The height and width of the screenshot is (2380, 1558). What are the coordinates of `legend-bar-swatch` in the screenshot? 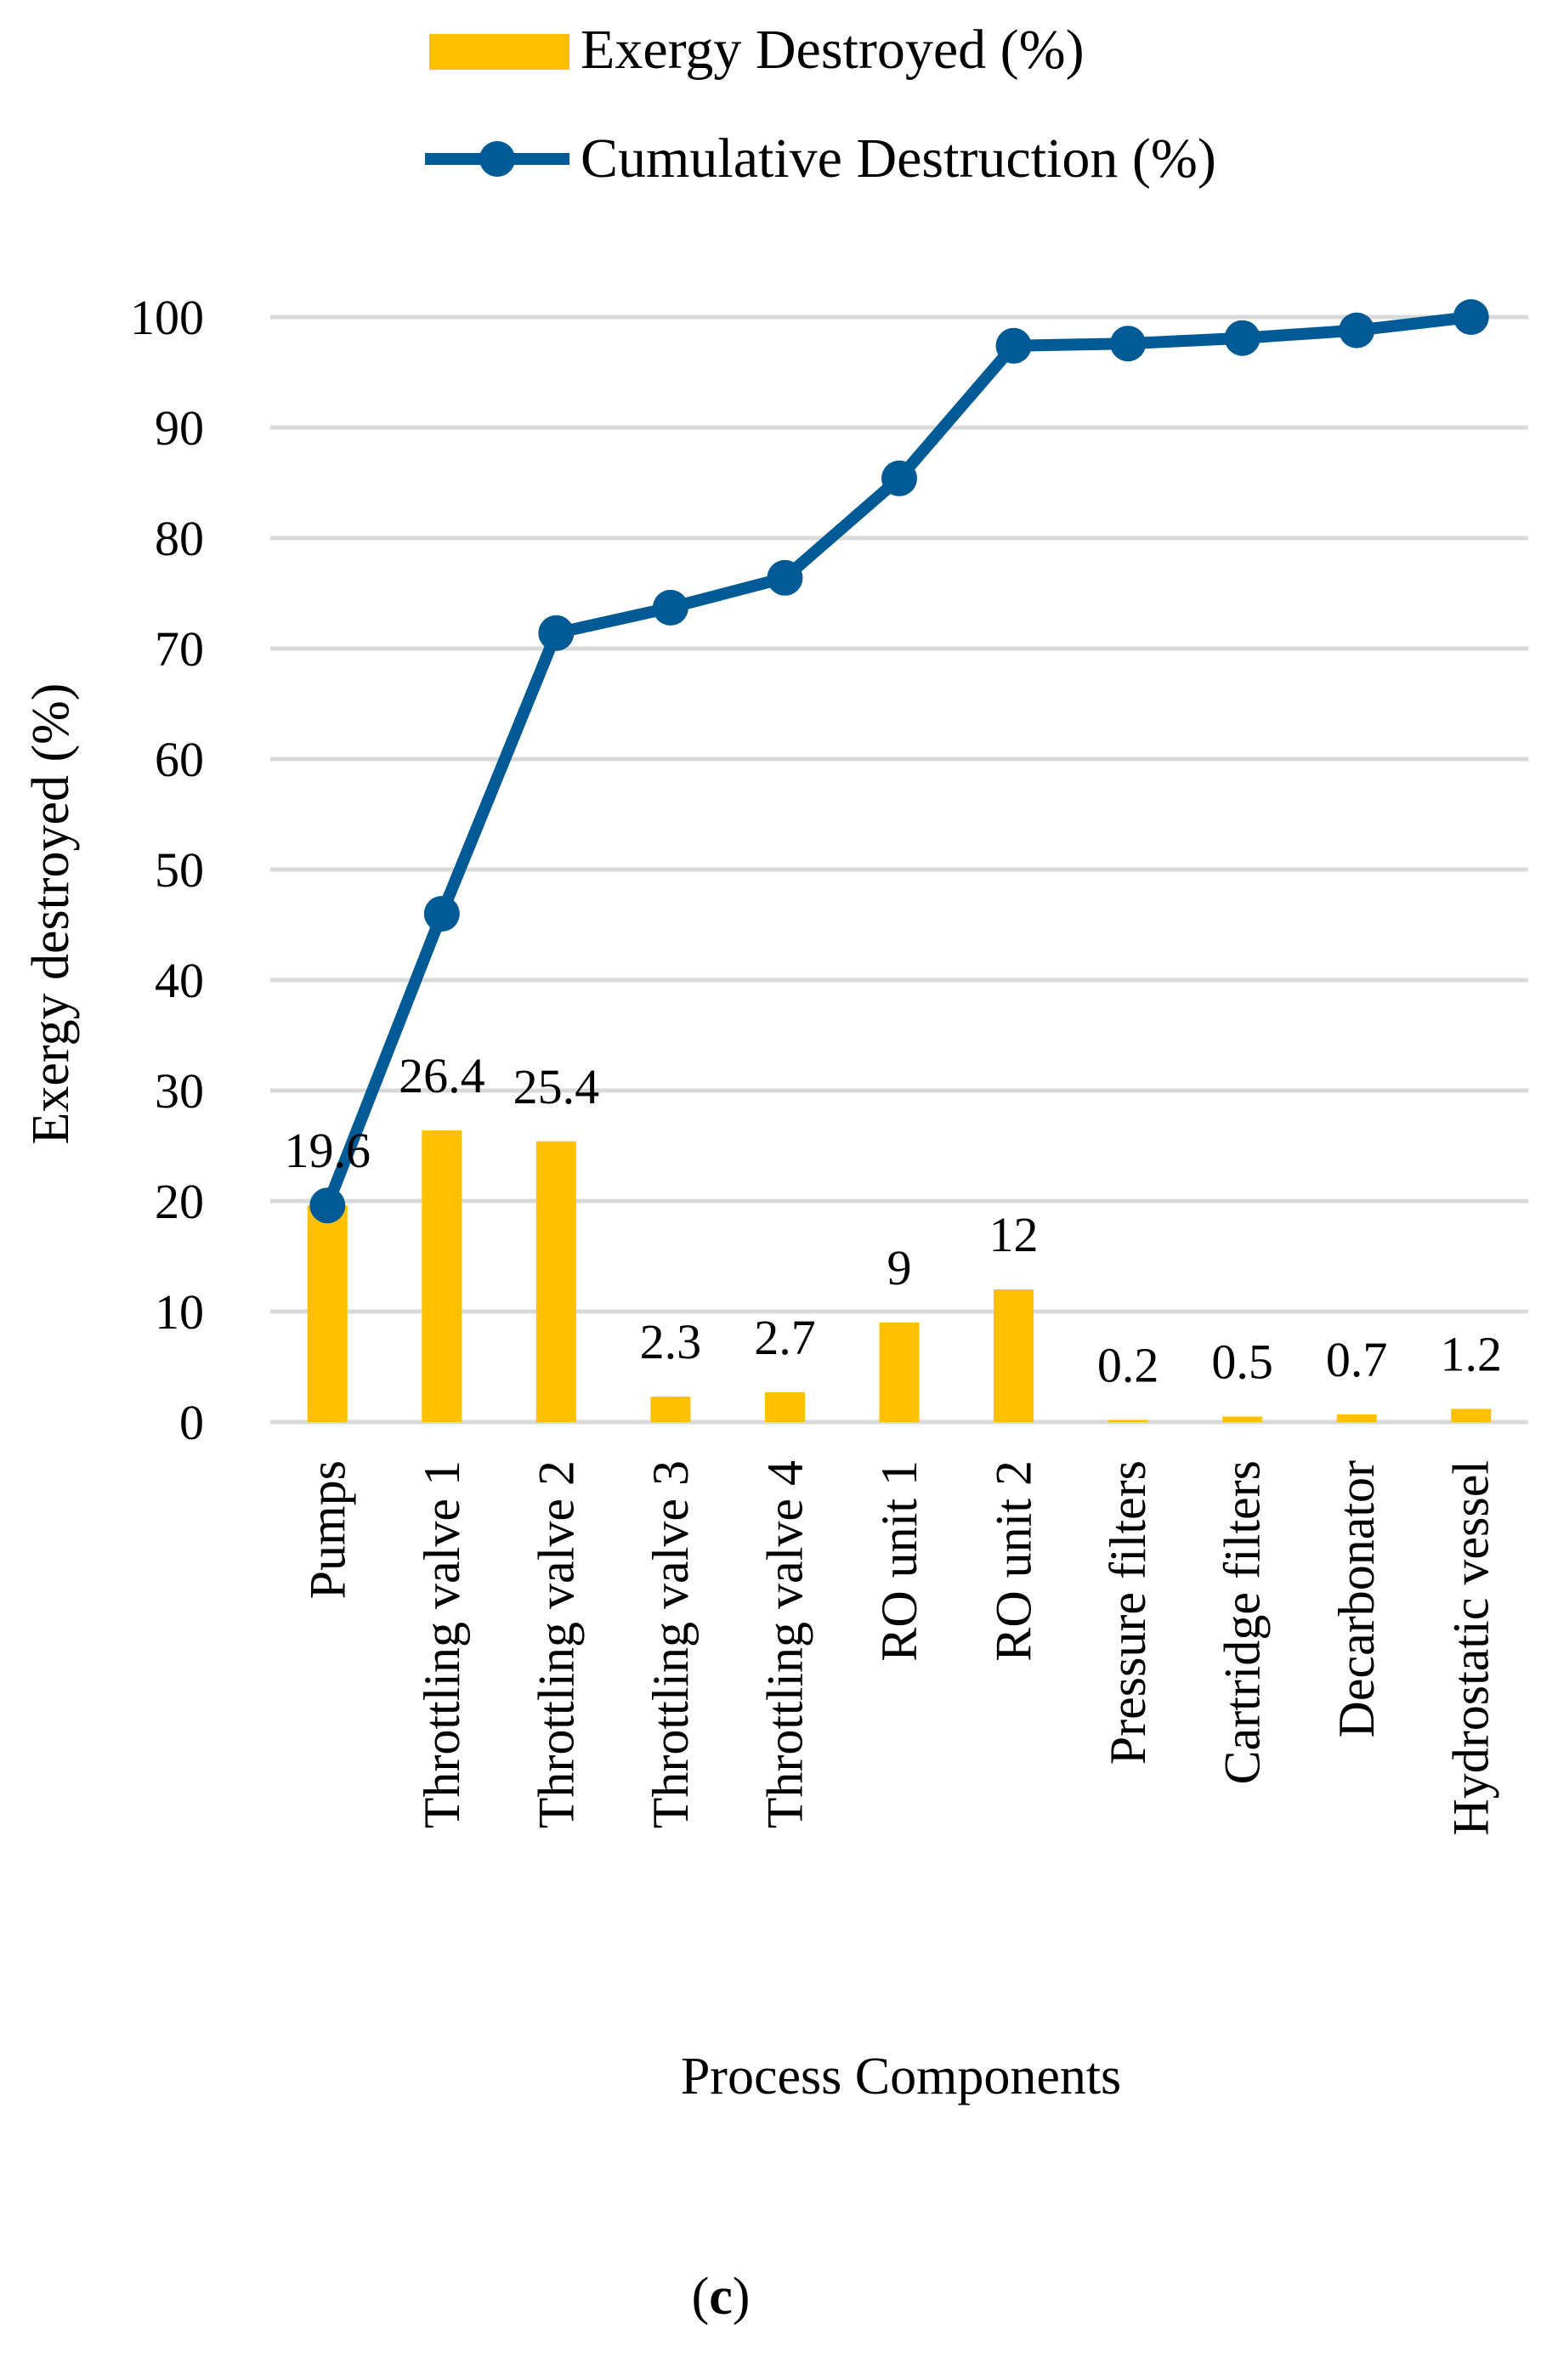 It's located at (499, 52).